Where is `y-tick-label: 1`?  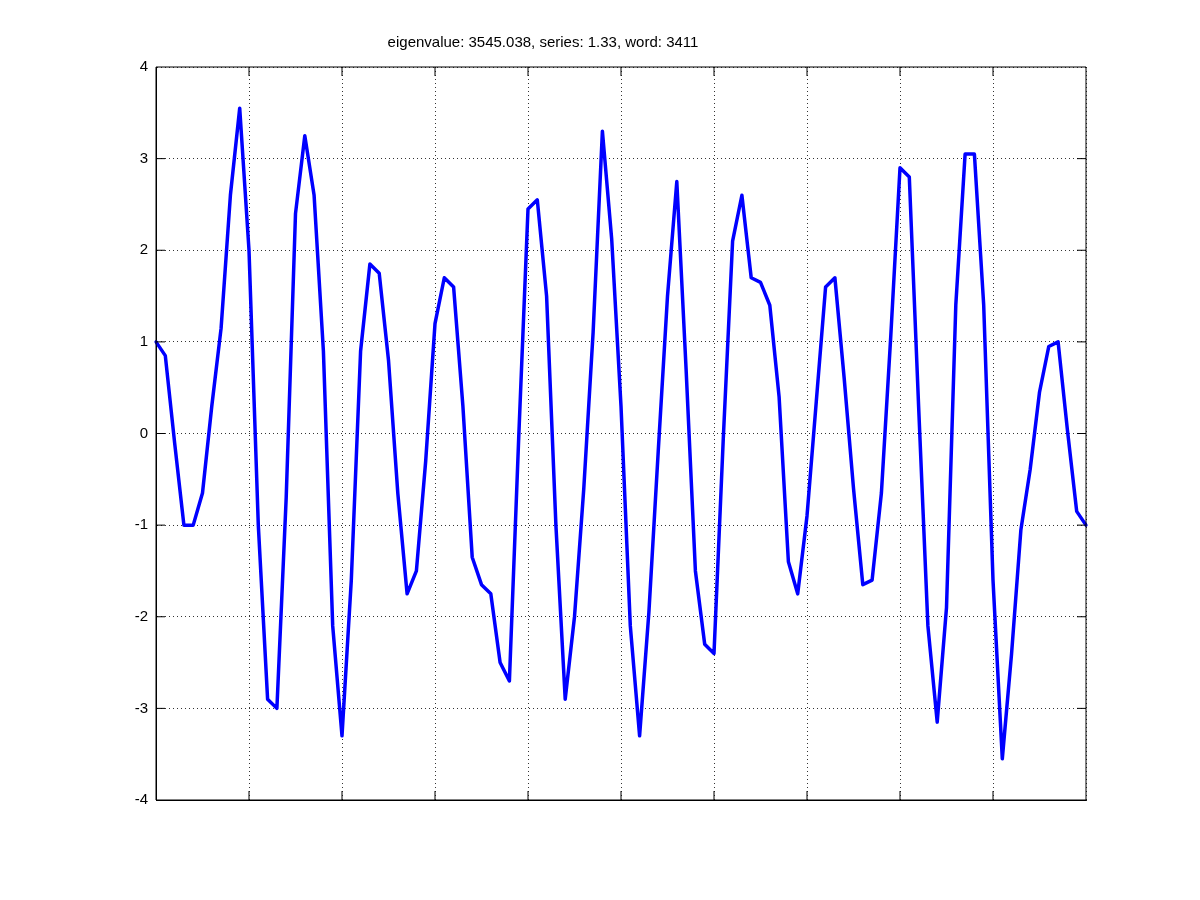
y-tick-label: 1 is located at coordinates (143, 341).